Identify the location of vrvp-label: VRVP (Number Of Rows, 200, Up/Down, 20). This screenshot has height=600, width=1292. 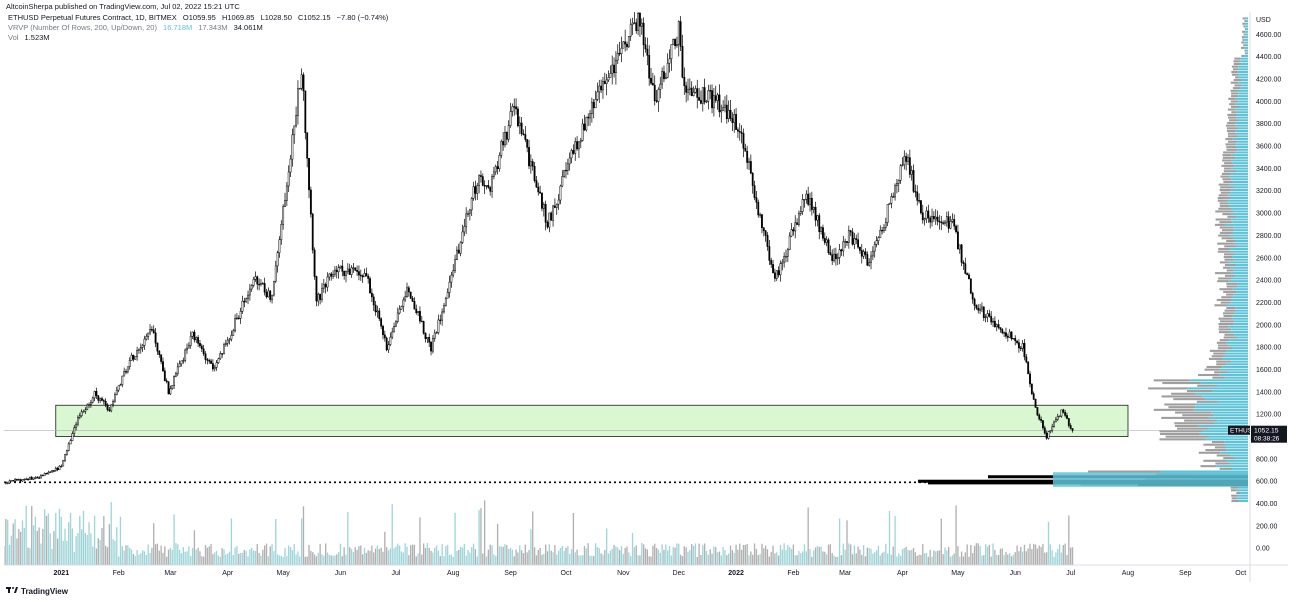
(82, 27).